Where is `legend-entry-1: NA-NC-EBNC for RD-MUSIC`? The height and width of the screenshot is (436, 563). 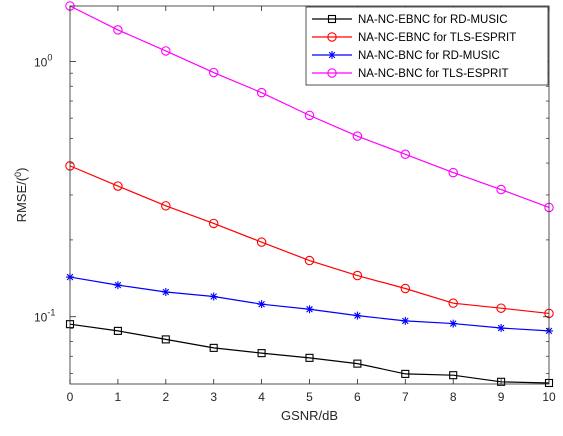 legend-entry-1: NA-NC-EBNC for RD-MUSIC is located at coordinates (410, 20).